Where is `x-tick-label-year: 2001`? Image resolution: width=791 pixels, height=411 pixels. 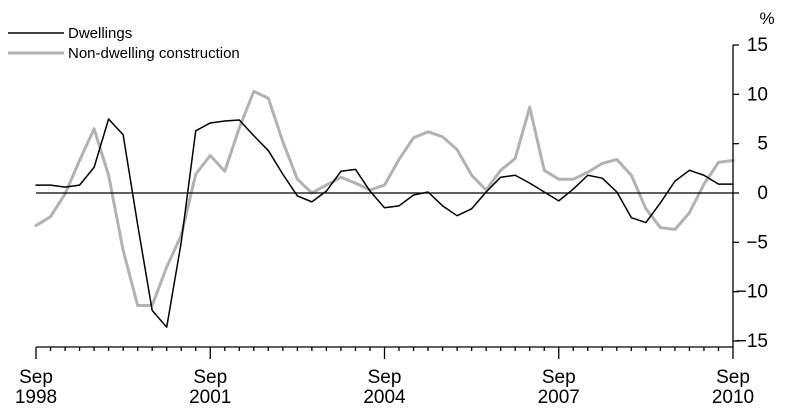
x-tick-label-year: 2001 is located at coordinates (210, 396).